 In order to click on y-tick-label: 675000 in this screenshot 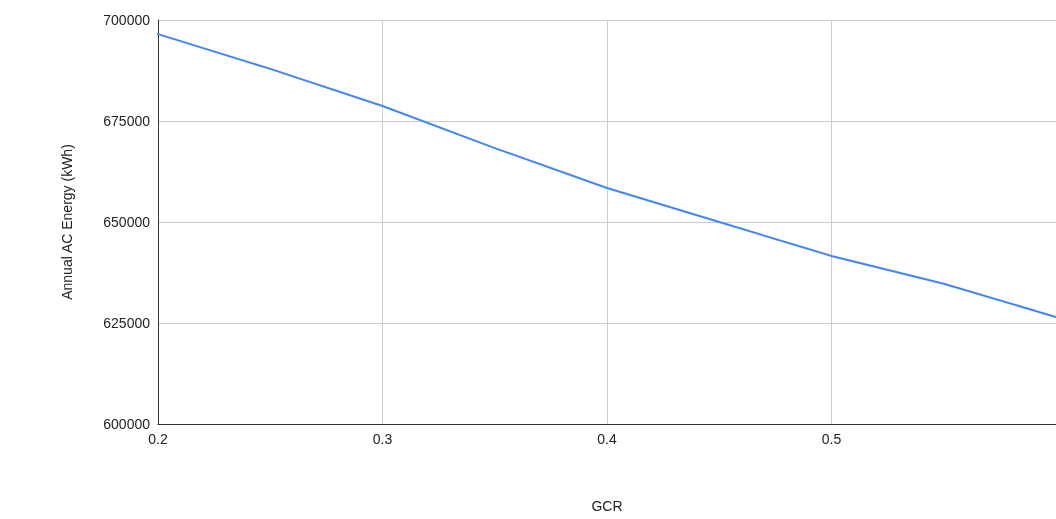, I will do `click(127, 121)`.